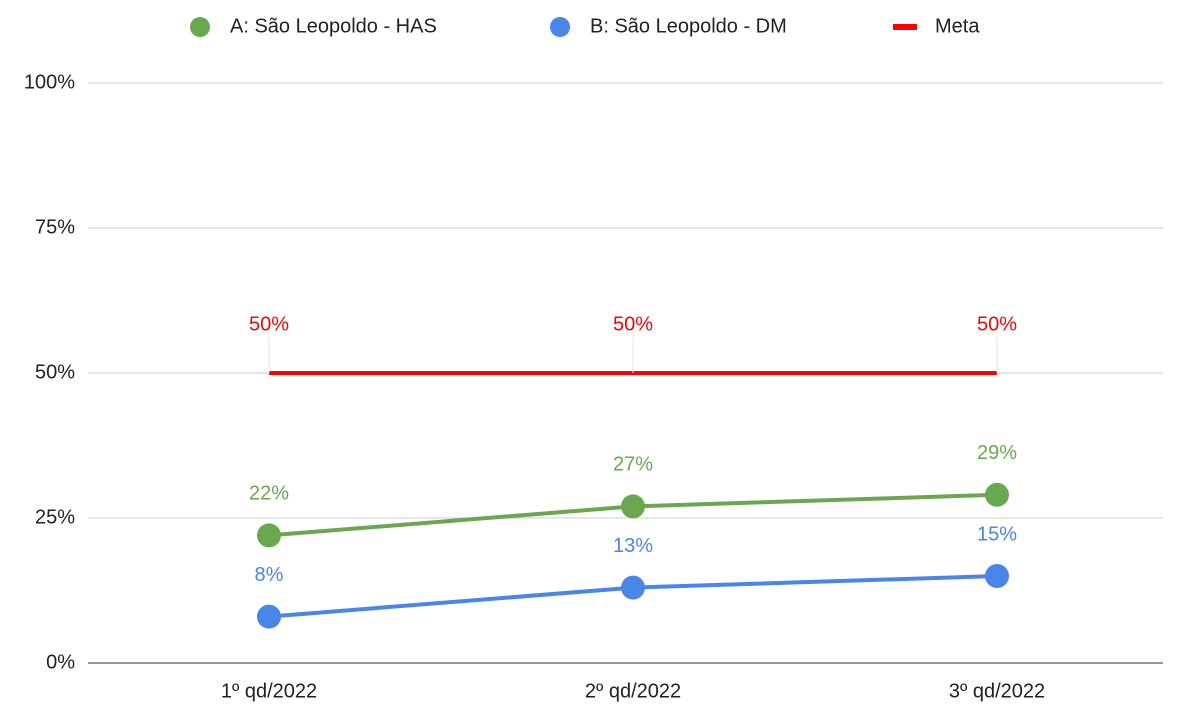 This screenshot has width=1181, height=707. I want to click on x-tick-label: 3º qd/2022, so click(997, 691).